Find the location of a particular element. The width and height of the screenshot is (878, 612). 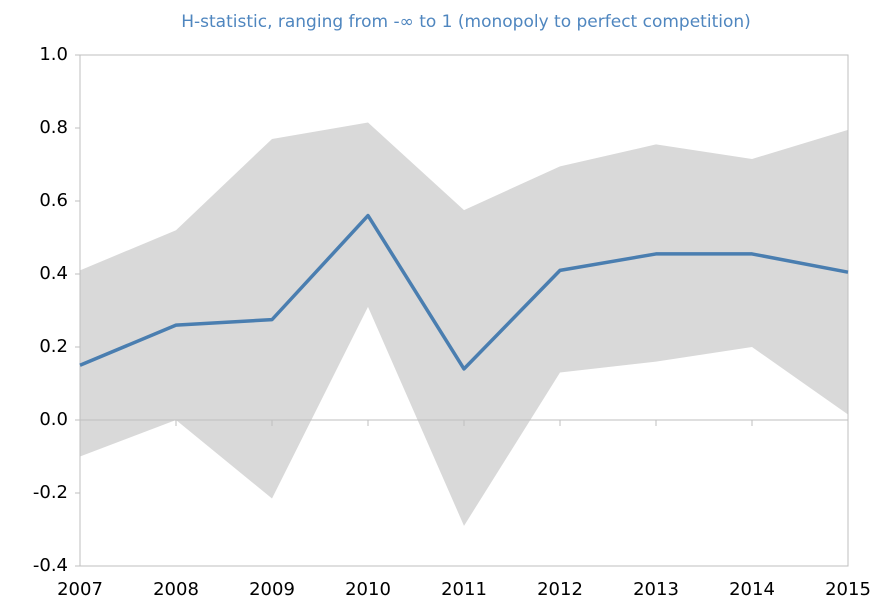

y-tick-label: -0.4 is located at coordinates (50, 565).